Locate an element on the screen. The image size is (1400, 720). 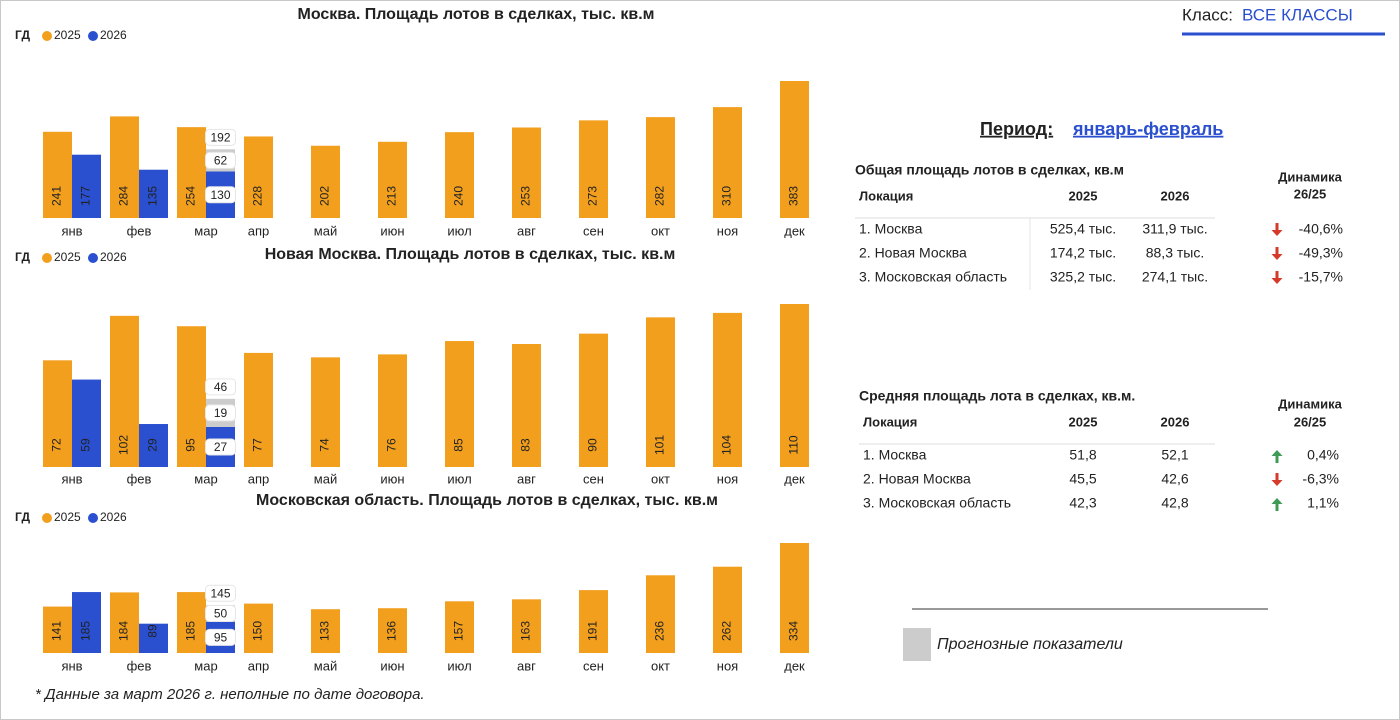
table-cell: 45,5 is located at coordinates (1082, 479).